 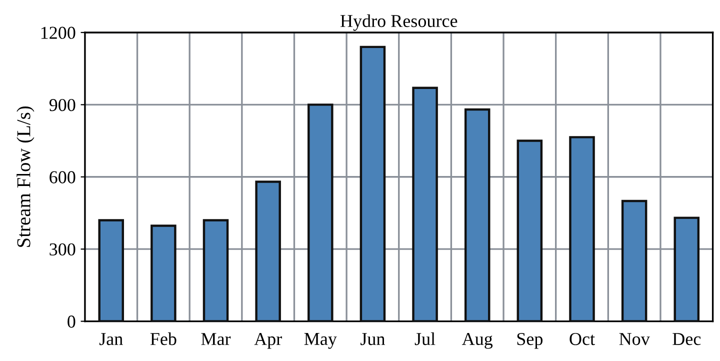 I want to click on x-tick-label: Feb, so click(x=163, y=339).